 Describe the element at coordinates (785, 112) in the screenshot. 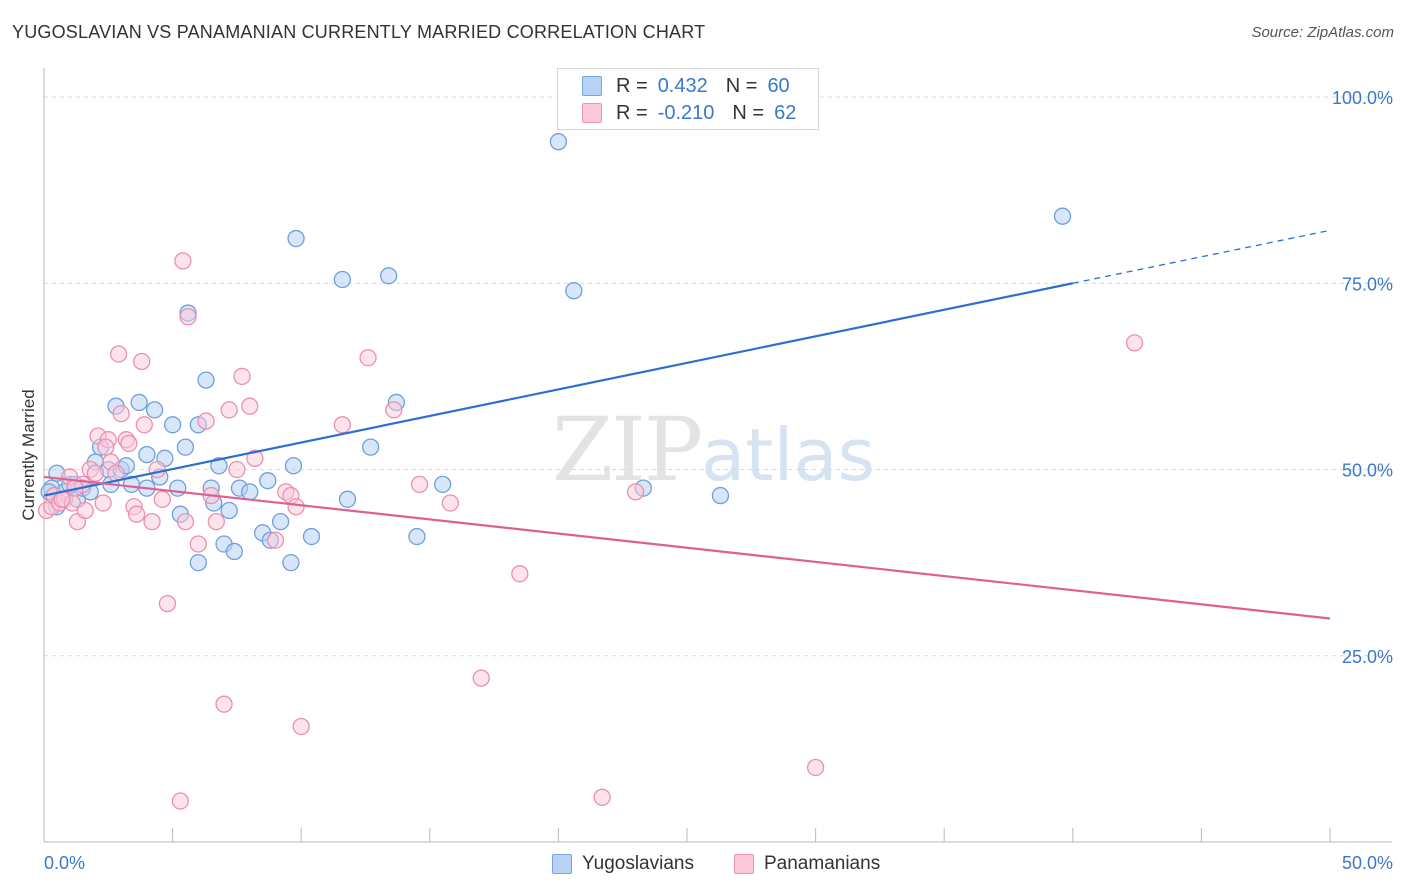

I see `n-value: 62` at that location.